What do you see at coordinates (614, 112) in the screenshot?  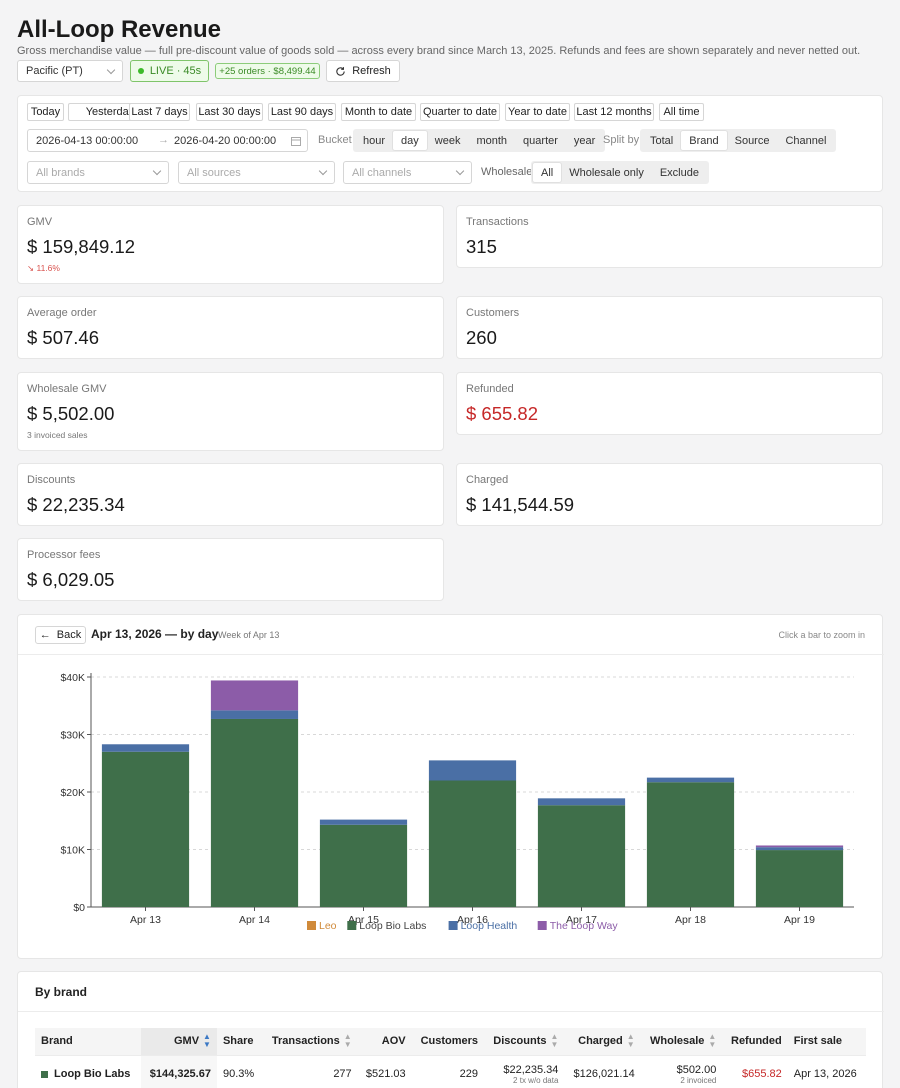 I see `preset-last-12-months: Last 12 months` at bounding box center [614, 112].